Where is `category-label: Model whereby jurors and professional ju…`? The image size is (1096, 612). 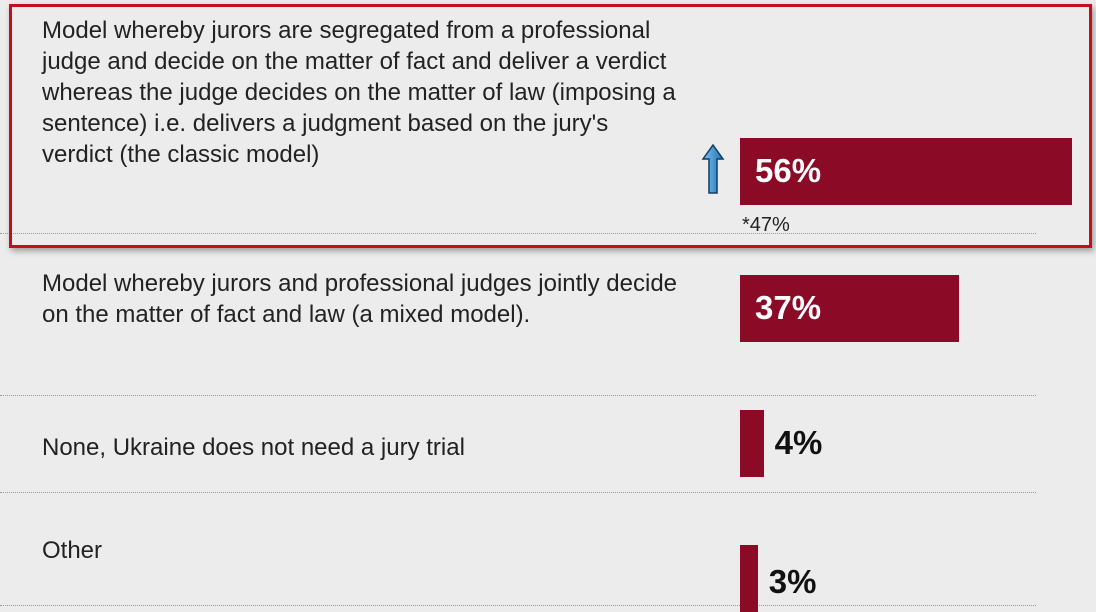 category-label: Model whereby jurors and professional ju… is located at coordinates (360, 299).